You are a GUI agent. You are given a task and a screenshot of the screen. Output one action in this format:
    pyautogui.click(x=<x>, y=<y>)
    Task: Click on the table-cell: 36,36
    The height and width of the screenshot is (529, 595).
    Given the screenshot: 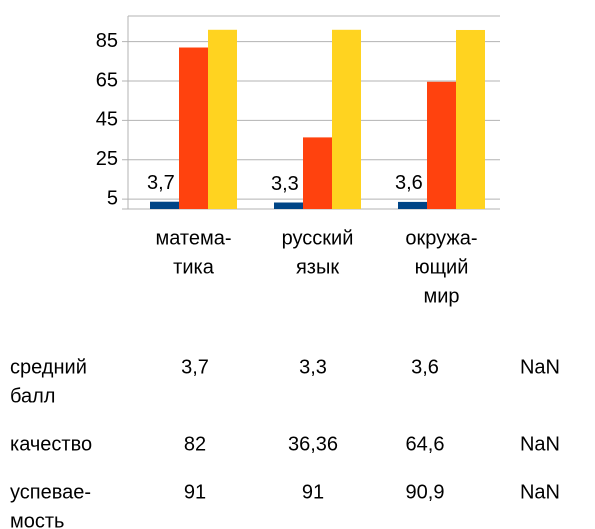 What is the action you would take?
    pyautogui.click(x=313, y=444)
    